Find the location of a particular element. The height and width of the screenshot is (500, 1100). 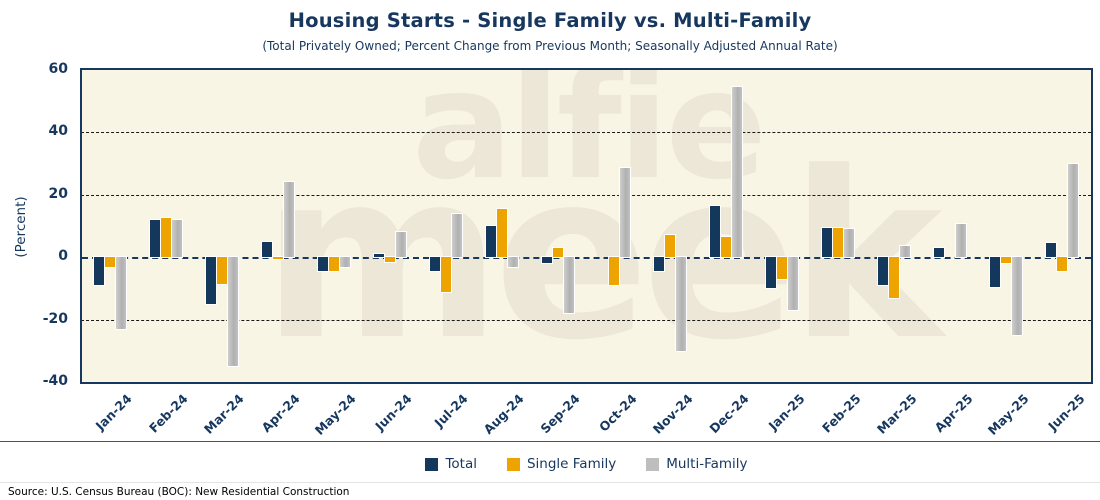

y-tick-60: 60 is located at coordinates (58, 69).